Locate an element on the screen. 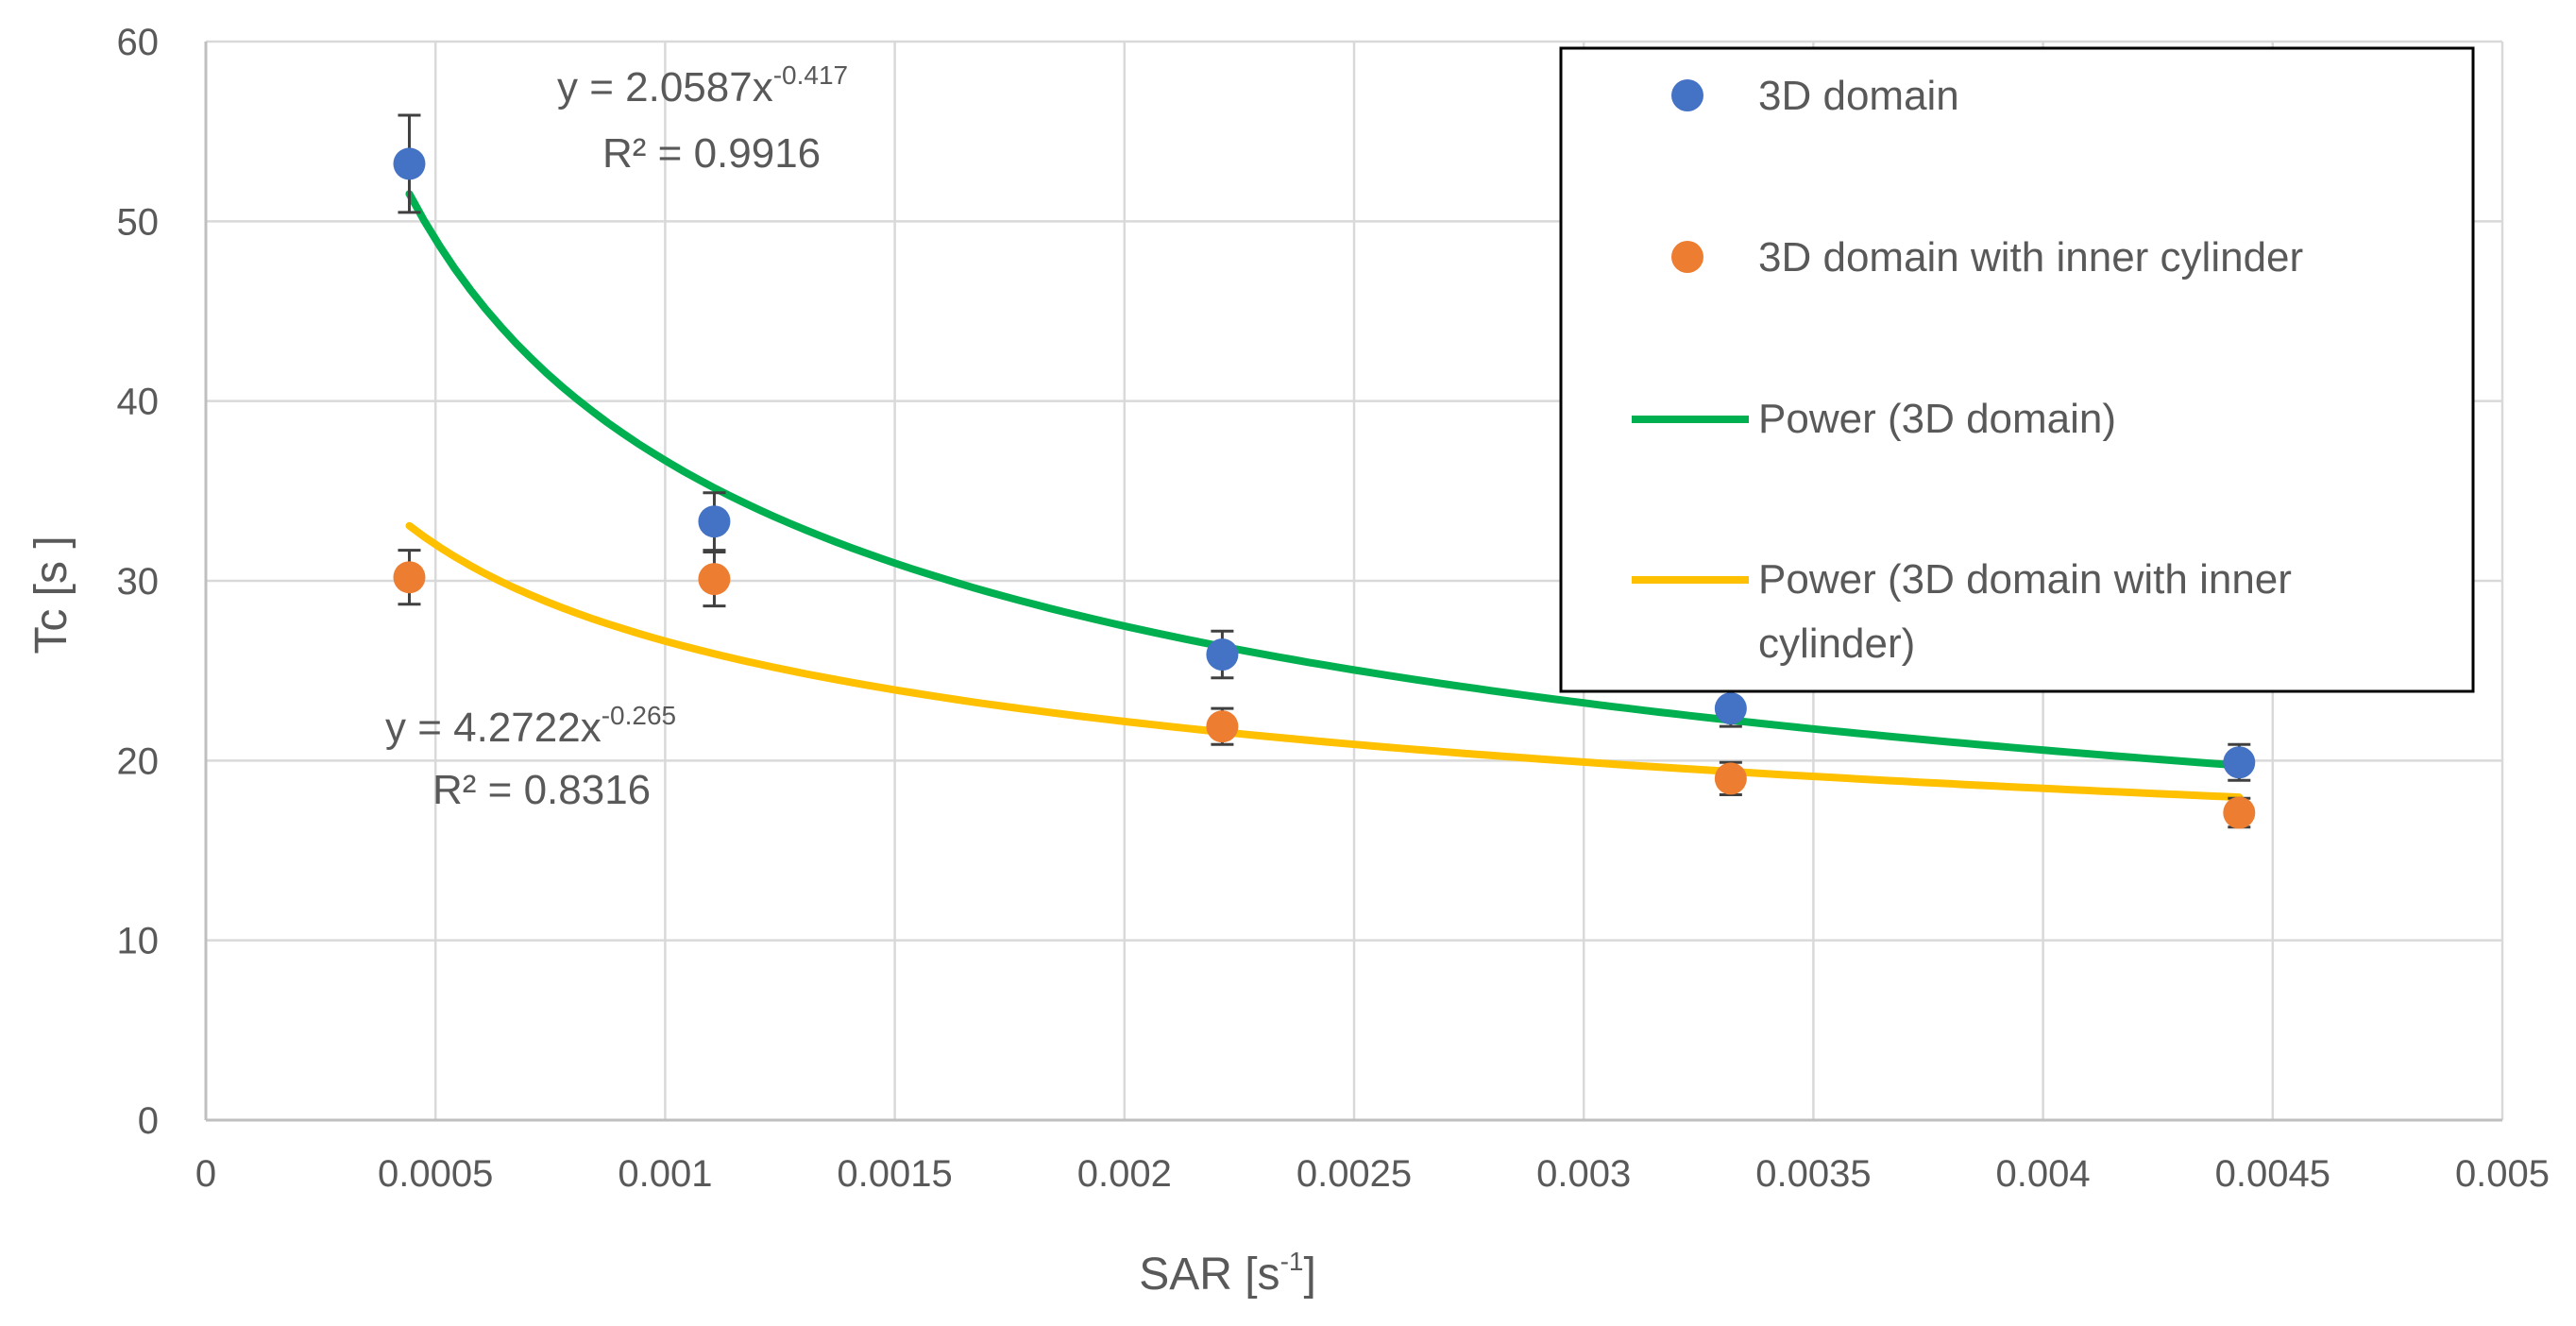 The height and width of the screenshot is (1326, 2576). legend-item-3d-domain: 3D domain is located at coordinates (1815, 96).